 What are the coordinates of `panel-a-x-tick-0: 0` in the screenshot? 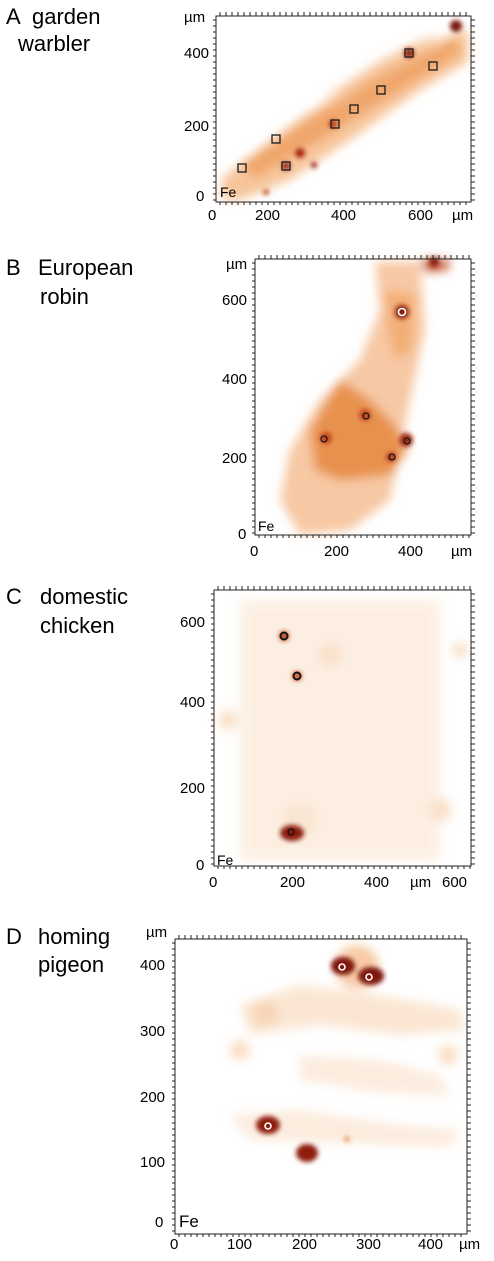 It's located at (212, 215).